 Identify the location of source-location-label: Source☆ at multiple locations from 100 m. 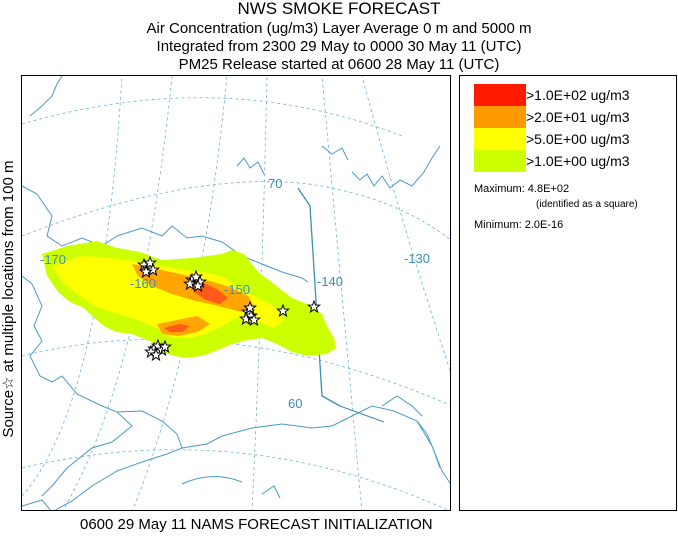
(8, 299).